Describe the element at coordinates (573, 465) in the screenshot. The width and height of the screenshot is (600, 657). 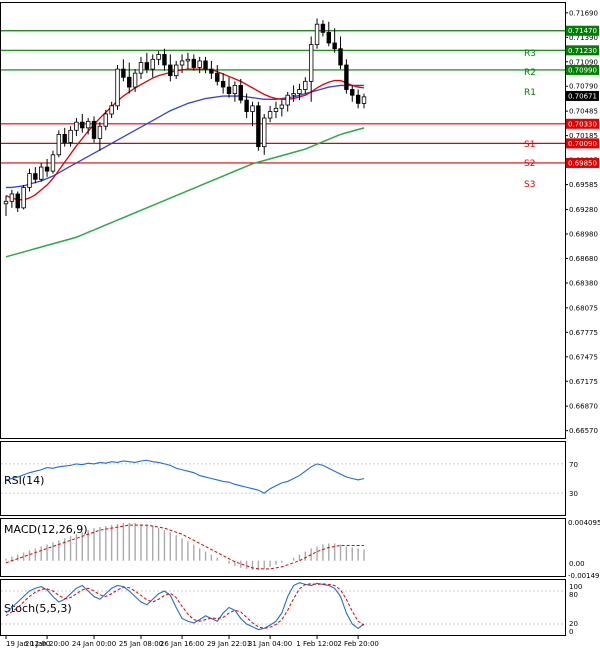
I see `rsi-tick-70: 70` at that location.